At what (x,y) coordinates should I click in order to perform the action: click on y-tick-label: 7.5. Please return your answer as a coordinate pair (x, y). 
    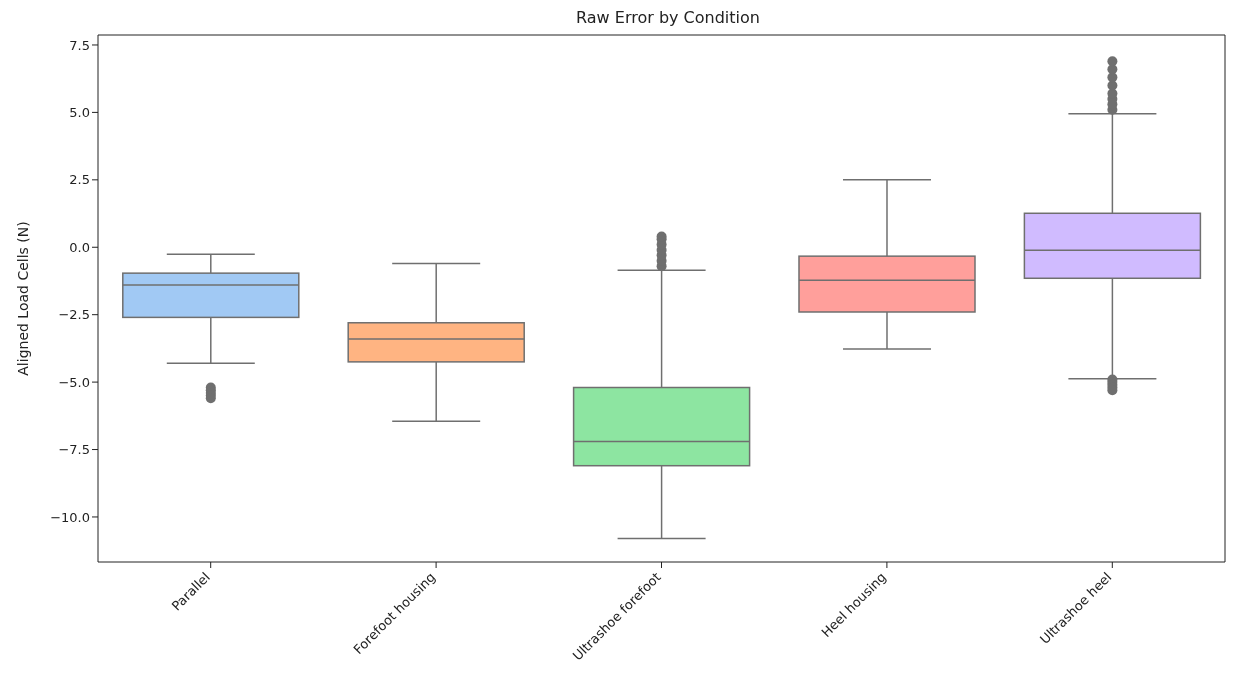
    Looking at the image, I should click on (79, 45).